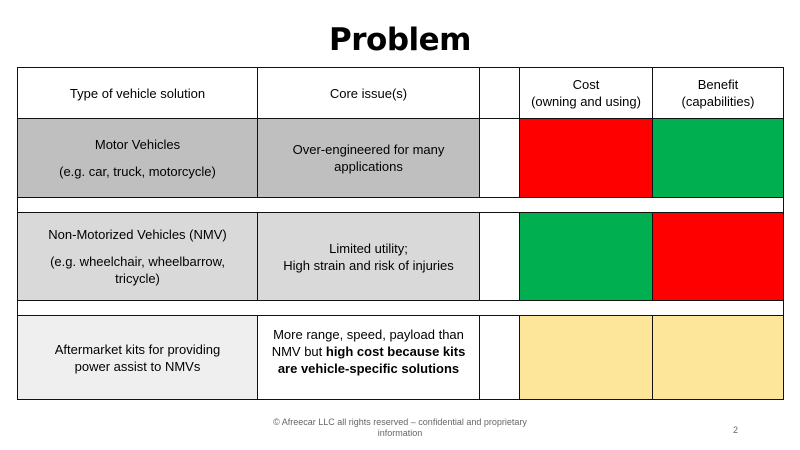 This screenshot has width=800, height=450. What do you see at coordinates (586, 93) in the screenshot?
I see `header-cost-cell: Cost (owning and using)` at bounding box center [586, 93].